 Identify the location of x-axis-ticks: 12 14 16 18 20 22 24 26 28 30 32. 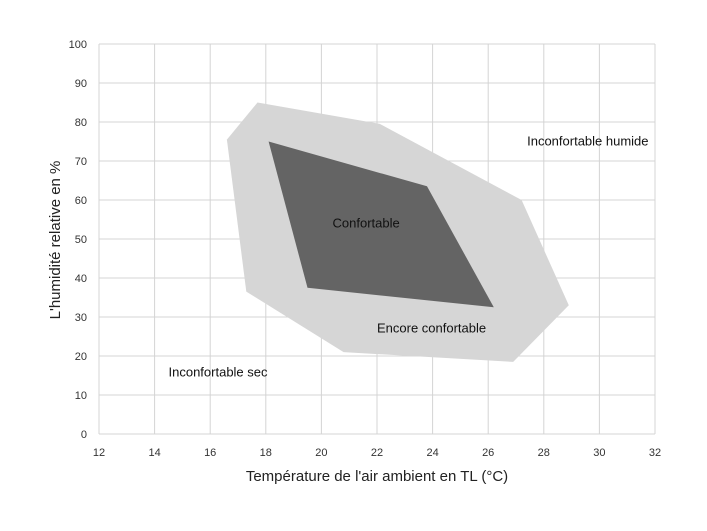
(377, 453).